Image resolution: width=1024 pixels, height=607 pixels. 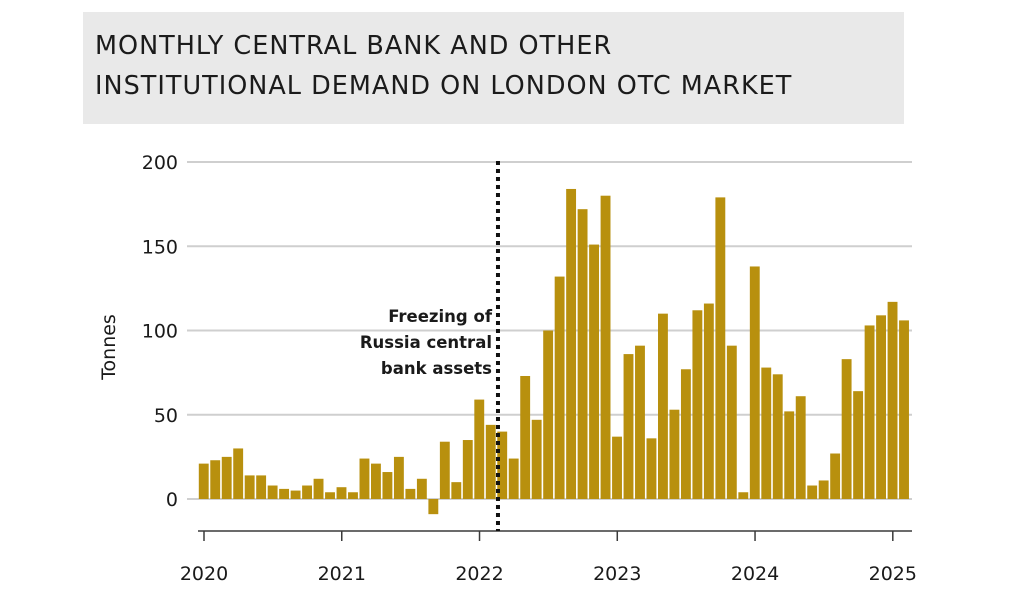 What do you see at coordinates (354, 46) in the screenshot?
I see `chart-title-line-1: MONTHLY CENTRAL BANK AND OTHER` at bounding box center [354, 46].